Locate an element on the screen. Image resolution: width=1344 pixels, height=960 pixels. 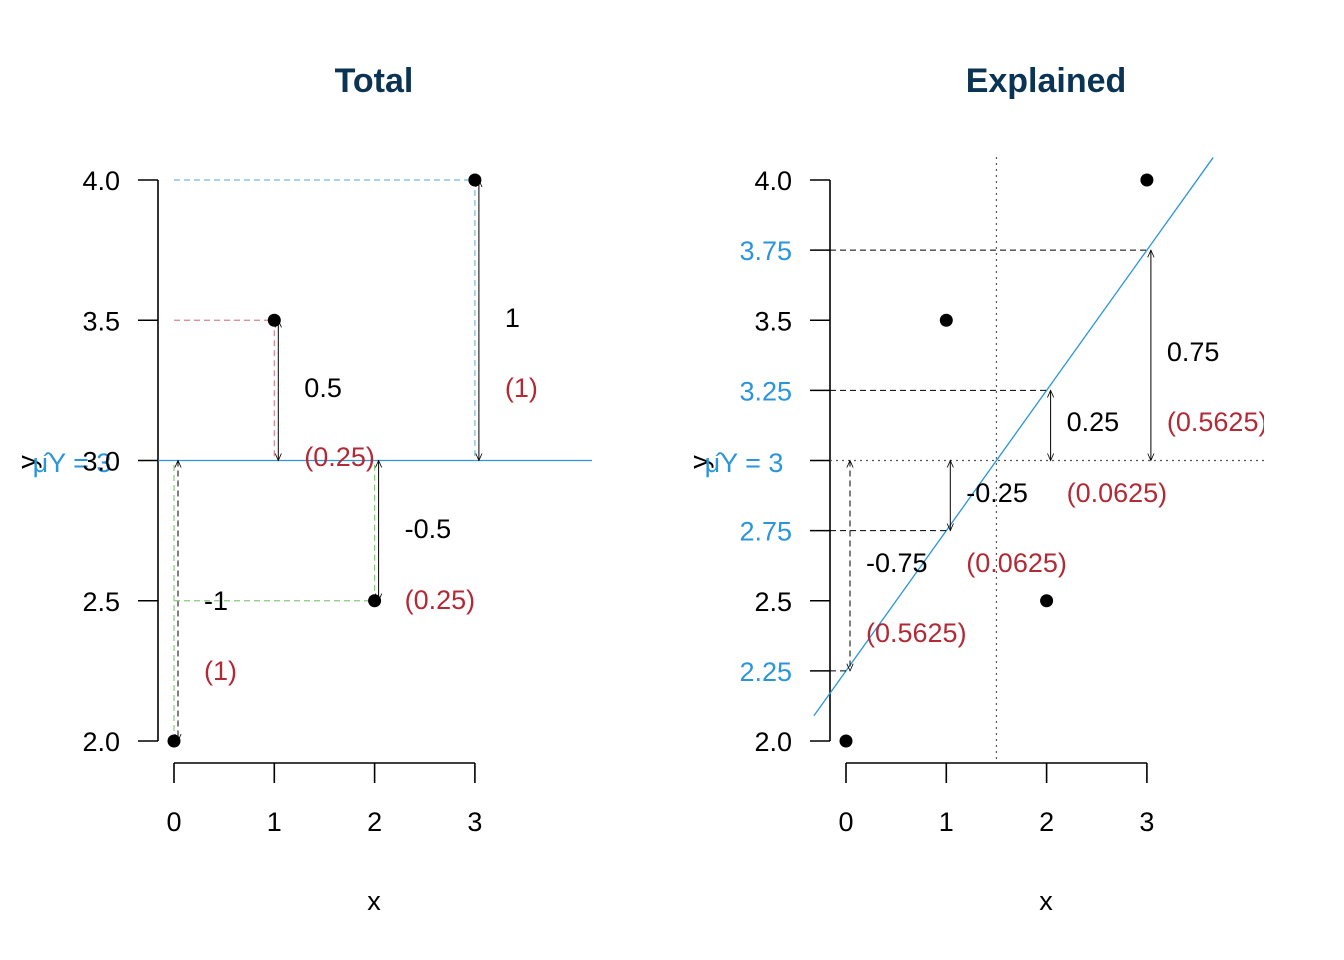
chart-title-explained: Explained is located at coordinates (1046, 81).